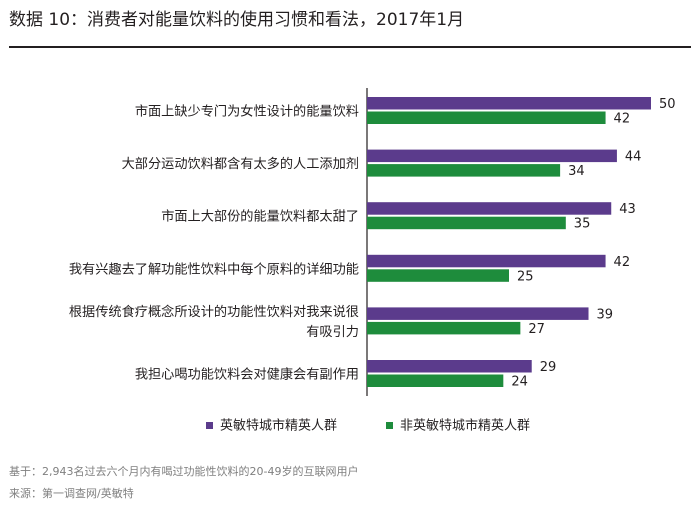  Describe the element at coordinates (260, 216) in the screenshot. I see `category-label: 市面上大部份的能量饮料都太甜了` at that location.